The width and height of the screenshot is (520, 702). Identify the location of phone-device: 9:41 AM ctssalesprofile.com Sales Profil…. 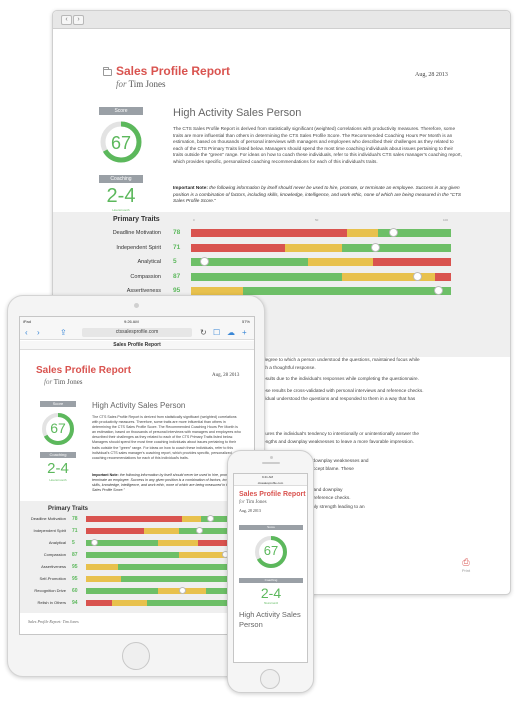
(270, 571).